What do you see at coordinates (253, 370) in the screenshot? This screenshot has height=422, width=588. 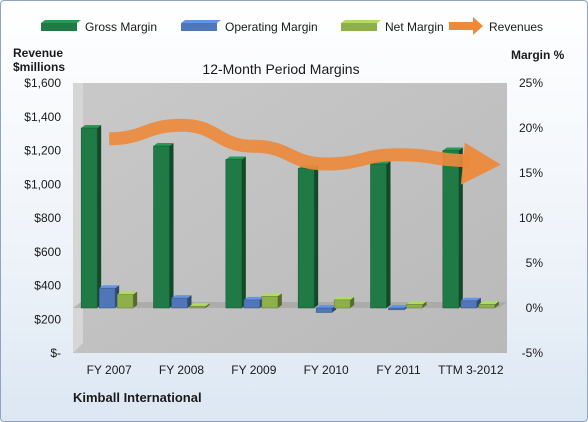 I see `category-label: FY 2009` at bounding box center [253, 370].